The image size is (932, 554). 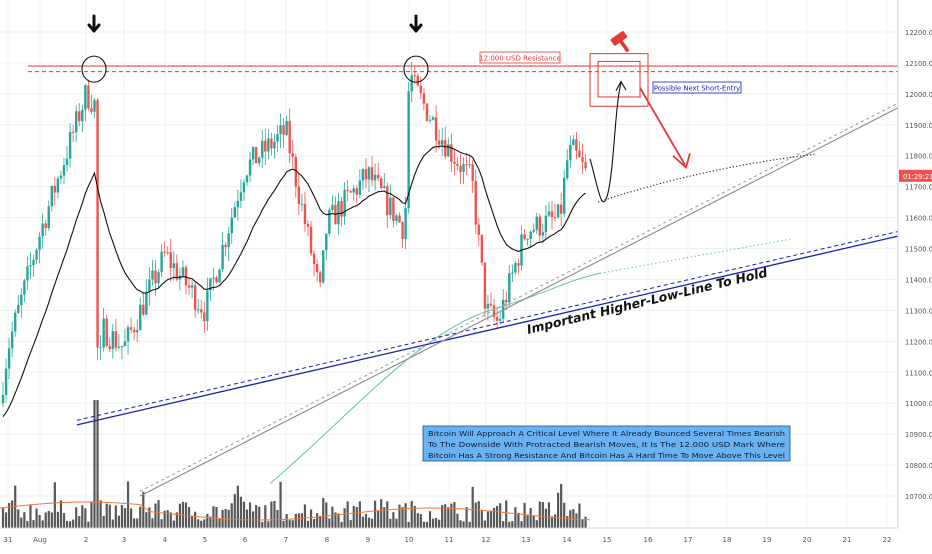 I want to click on current-price-tag, so click(x=915, y=175).